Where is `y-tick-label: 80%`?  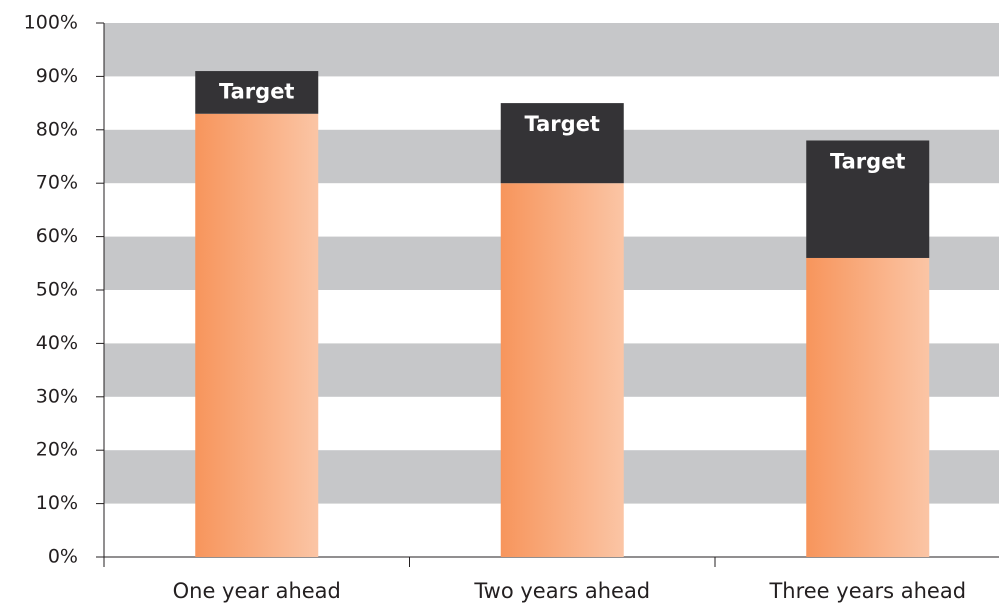
y-tick-label: 80% is located at coordinates (57, 129).